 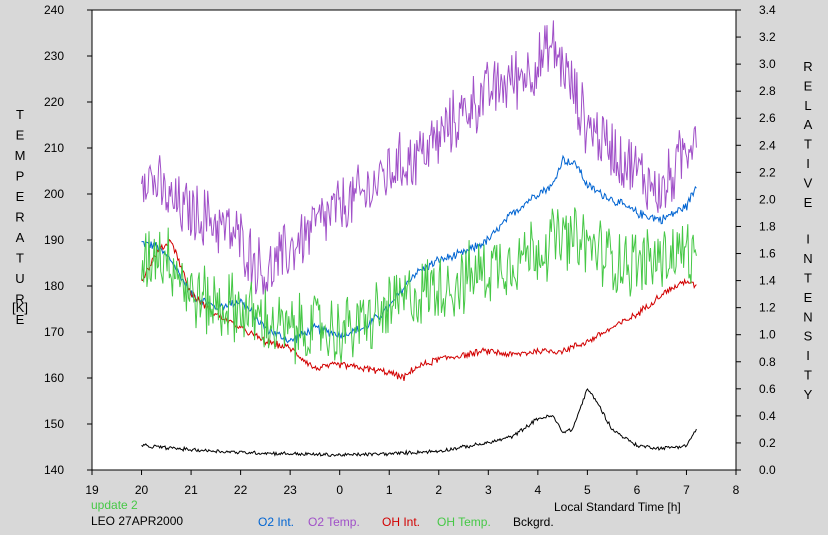 What do you see at coordinates (20, 176) in the screenshot?
I see `axis-label-letter: P` at bounding box center [20, 176].